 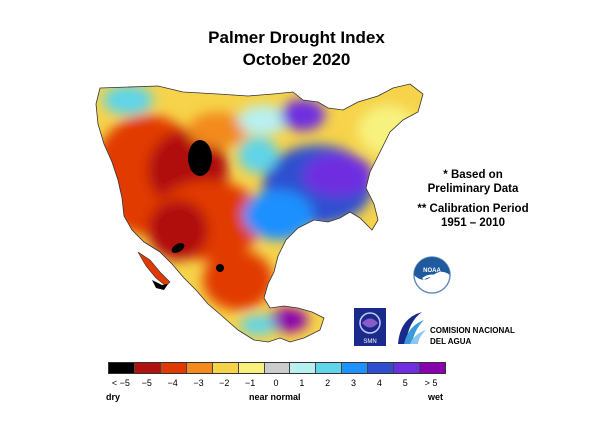 I want to click on map-title: Palmer Drought Index, so click(x=296, y=37).